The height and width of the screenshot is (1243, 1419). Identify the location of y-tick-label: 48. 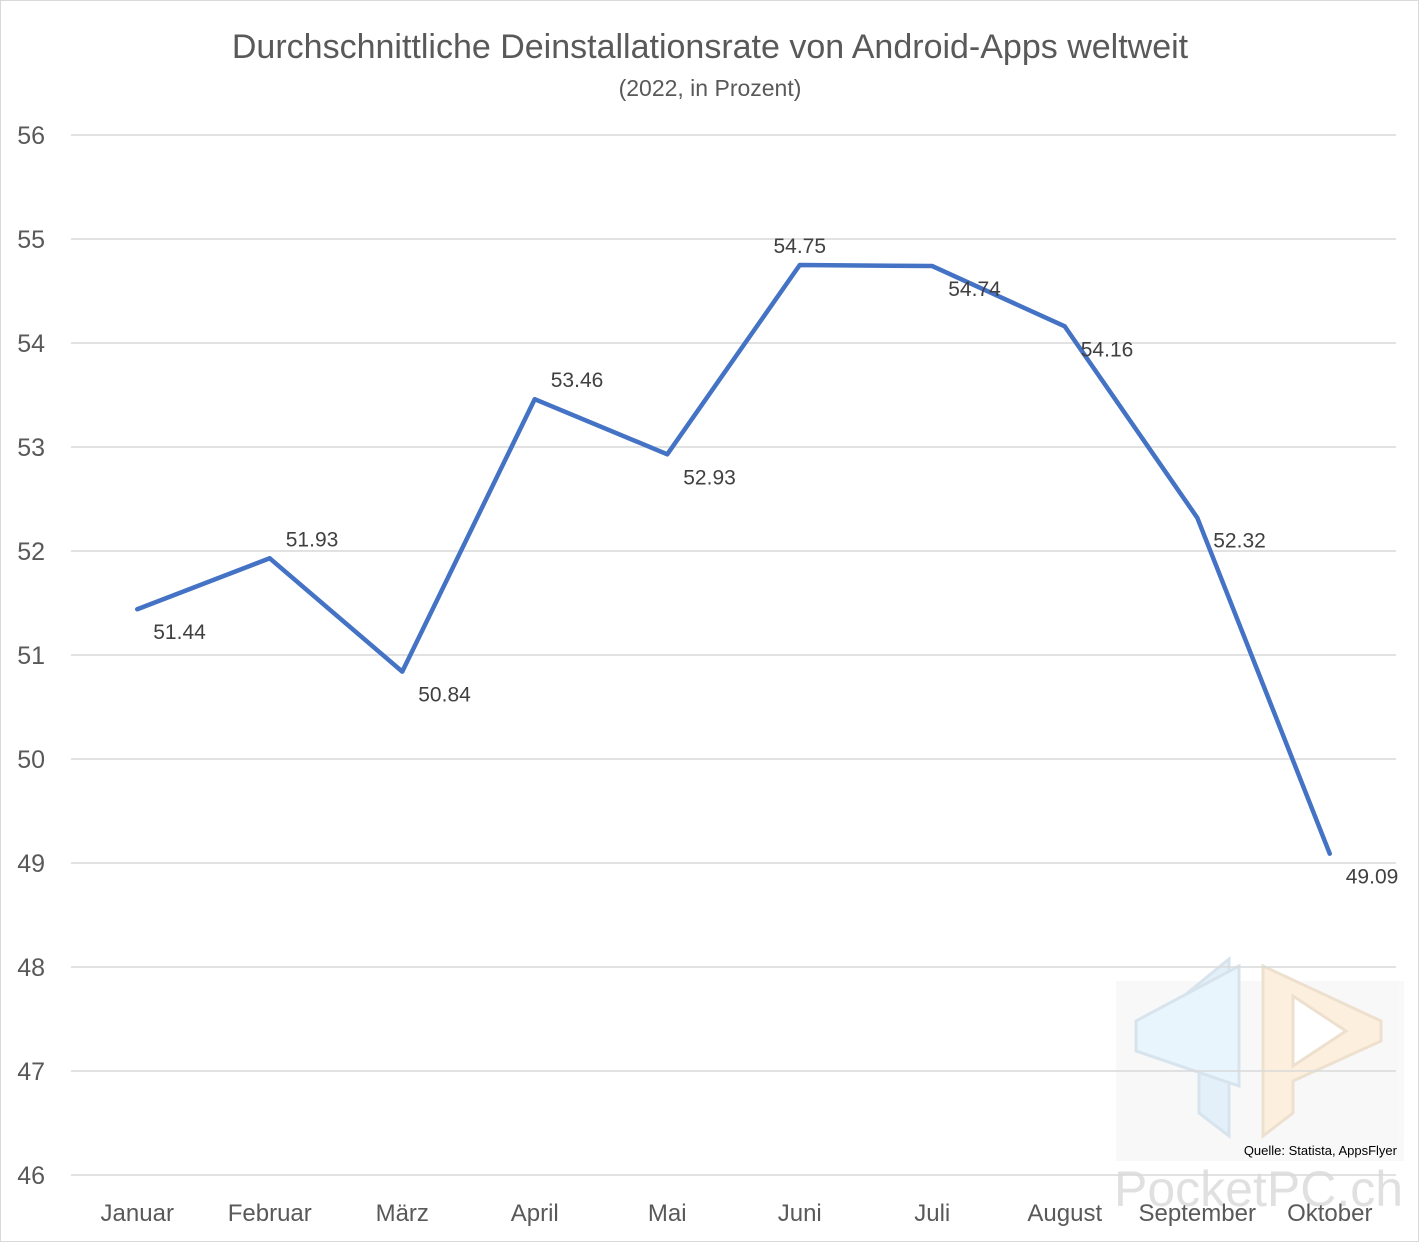
(31, 968).